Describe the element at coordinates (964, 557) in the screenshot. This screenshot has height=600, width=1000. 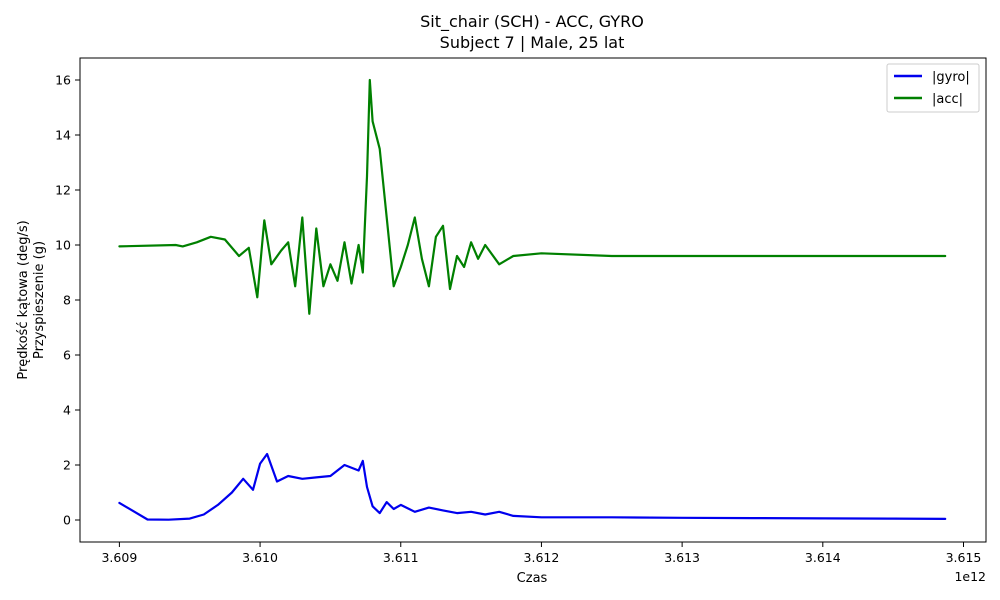
I see `x-tick-label: 3.615` at that location.